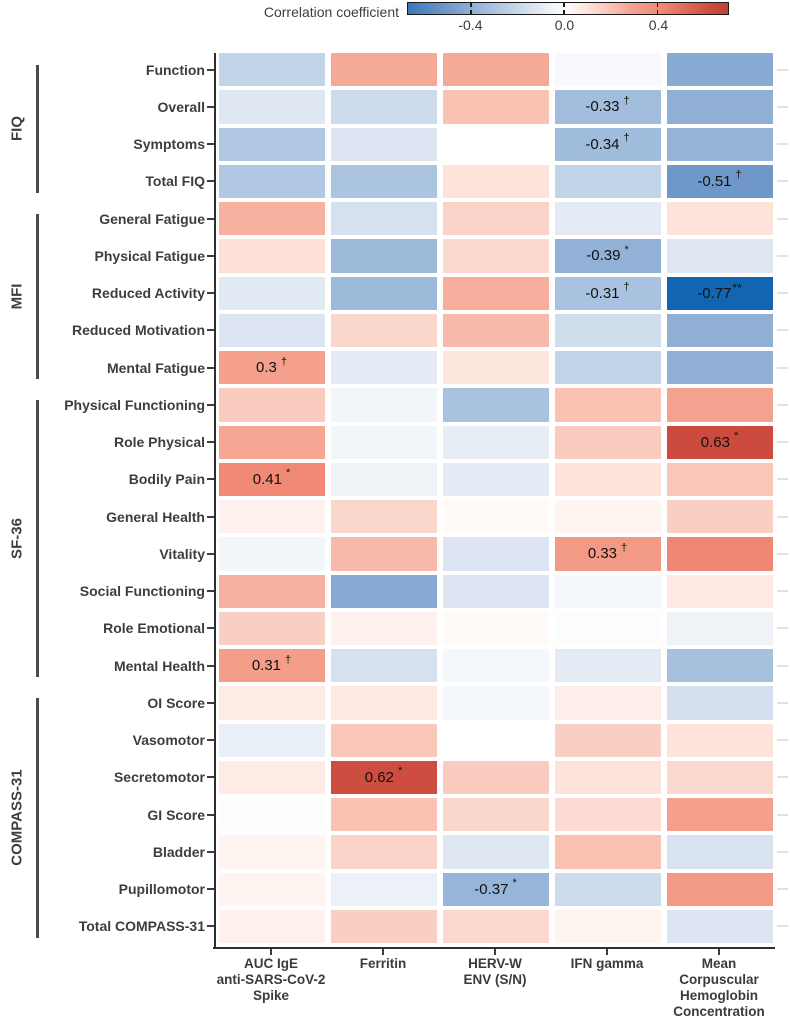  What do you see at coordinates (176, 702) in the screenshot?
I see `row-label: OI Score` at bounding box center [176, 702].